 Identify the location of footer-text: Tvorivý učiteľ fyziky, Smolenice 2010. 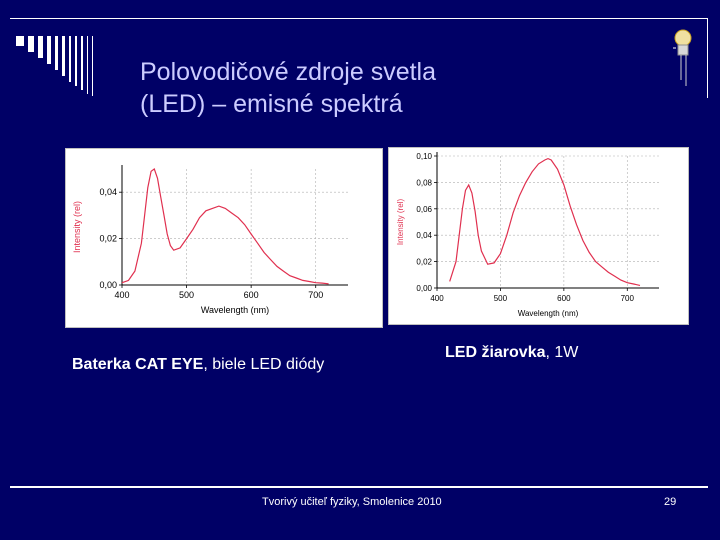
(352, 502).